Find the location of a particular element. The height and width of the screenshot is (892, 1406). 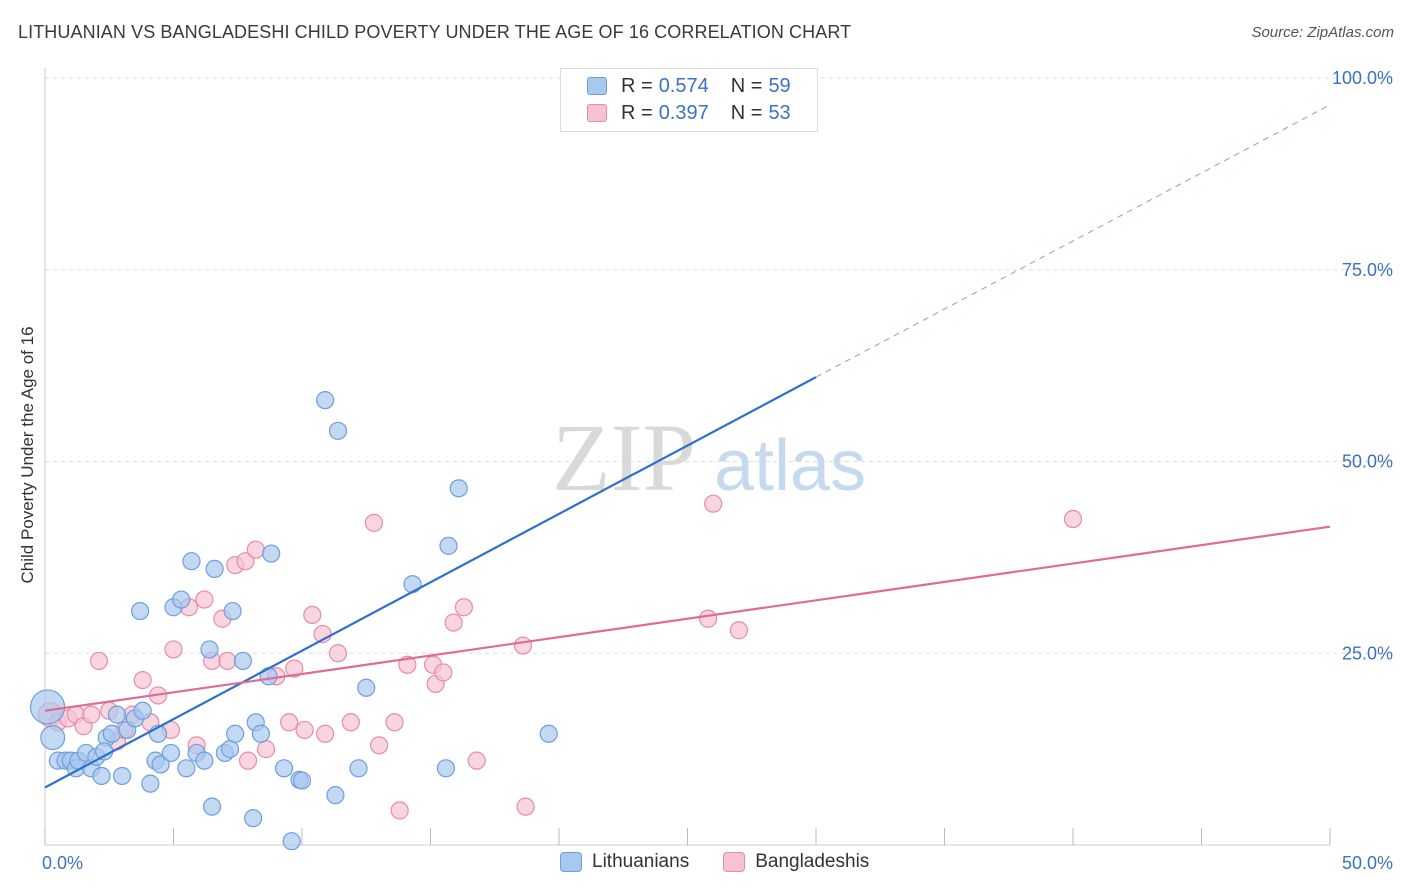

lithuanians-r-value: 0.574 is located at coordinates (683, 85).